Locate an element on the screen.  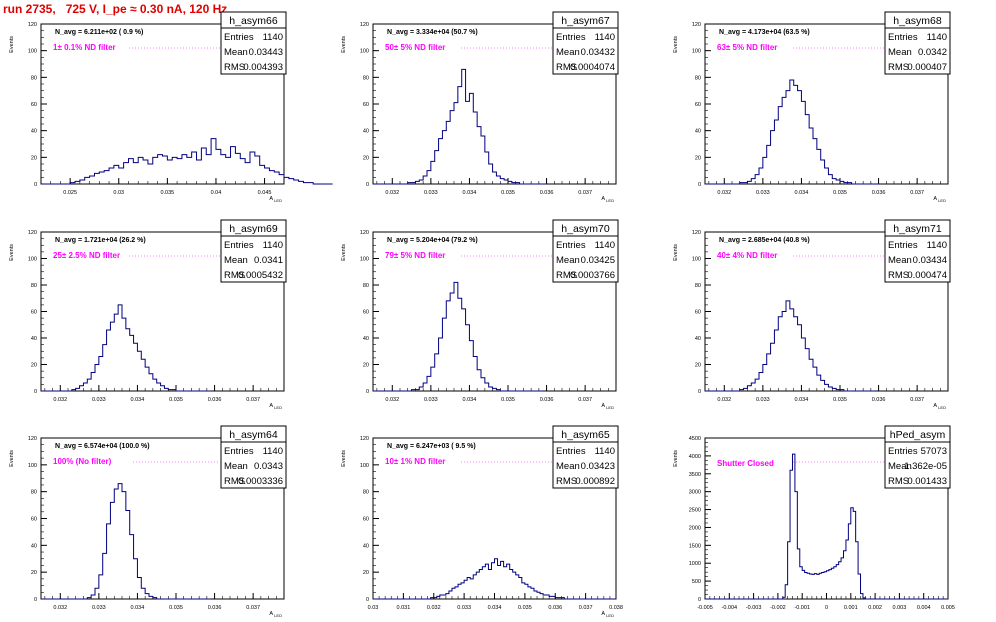
annotation-label: Shutter Closed is located at coordinates (745, 463).